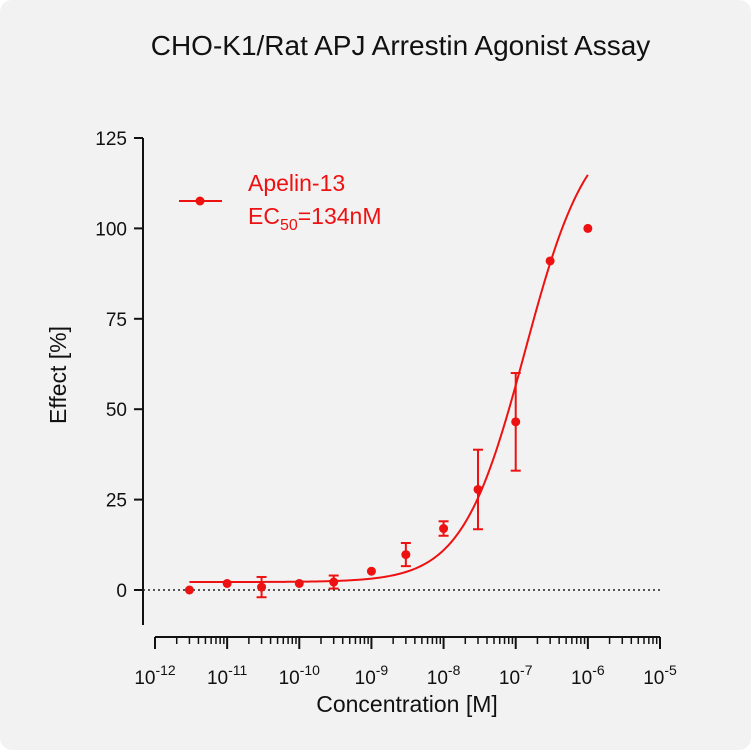 This screenshot has height=750, width=751. Describe the element at coordinates (116, 410) in the screenshot. I see `y-tick-label: 50` at that location.